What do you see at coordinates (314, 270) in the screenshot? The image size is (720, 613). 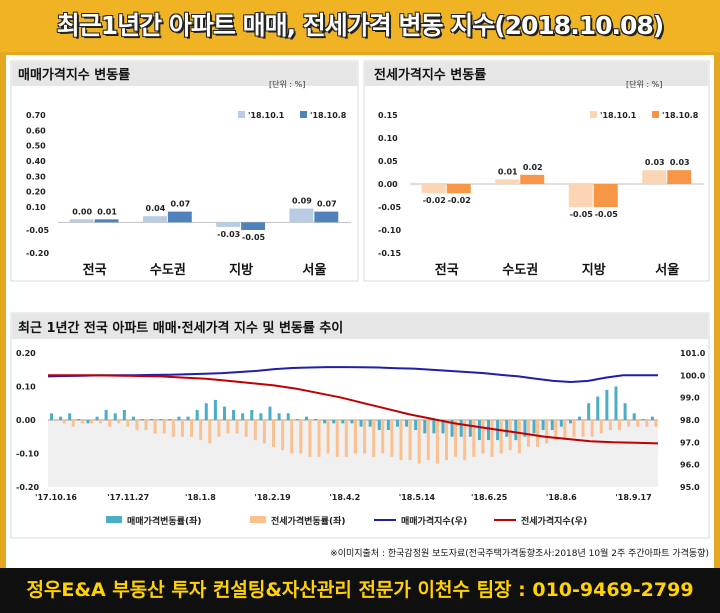 I see `category-label: 서울` at bounding box center [314, 270].